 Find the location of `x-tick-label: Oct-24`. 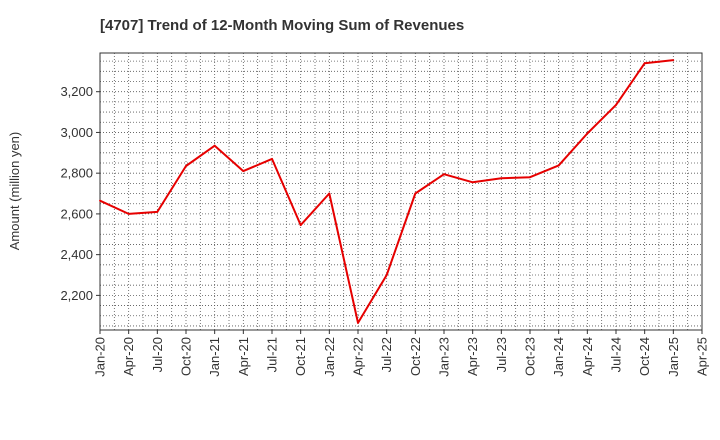

x-tick-label: Oct-24 is located at coordinates (644, 356).